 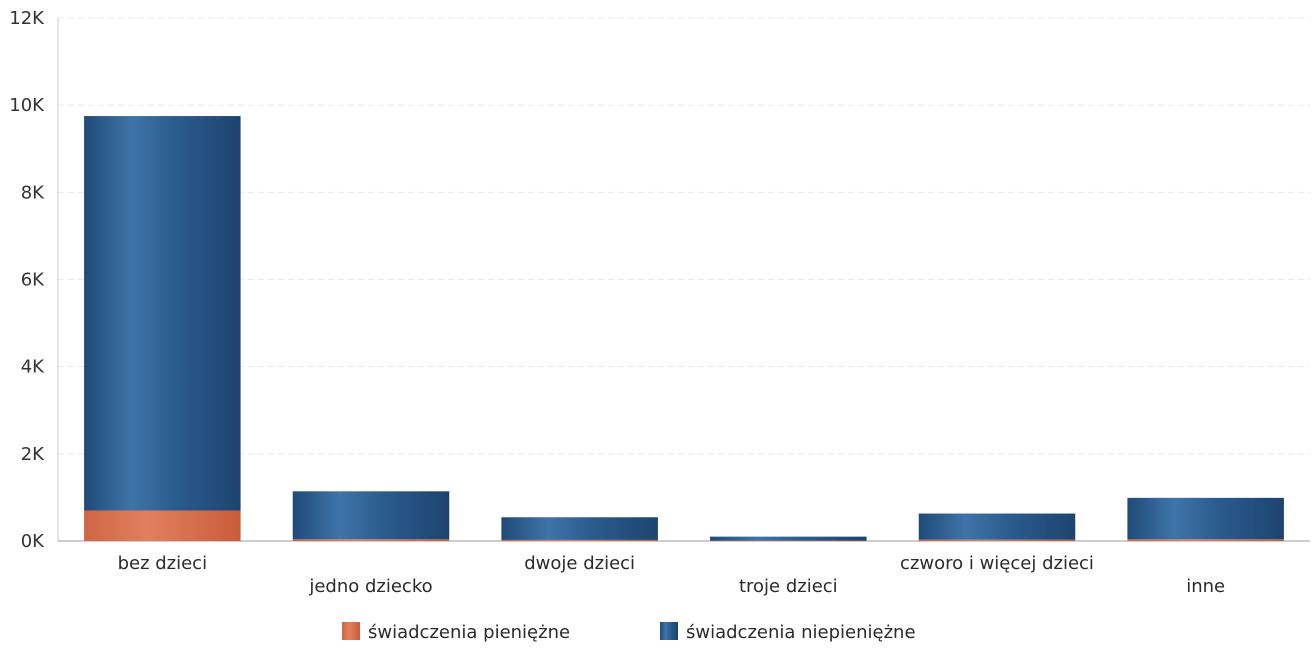 What do you see at coordinates (27, 105) in the screenshot?
I see `y-tick-label: 10K` at bounding box center [27, 105].